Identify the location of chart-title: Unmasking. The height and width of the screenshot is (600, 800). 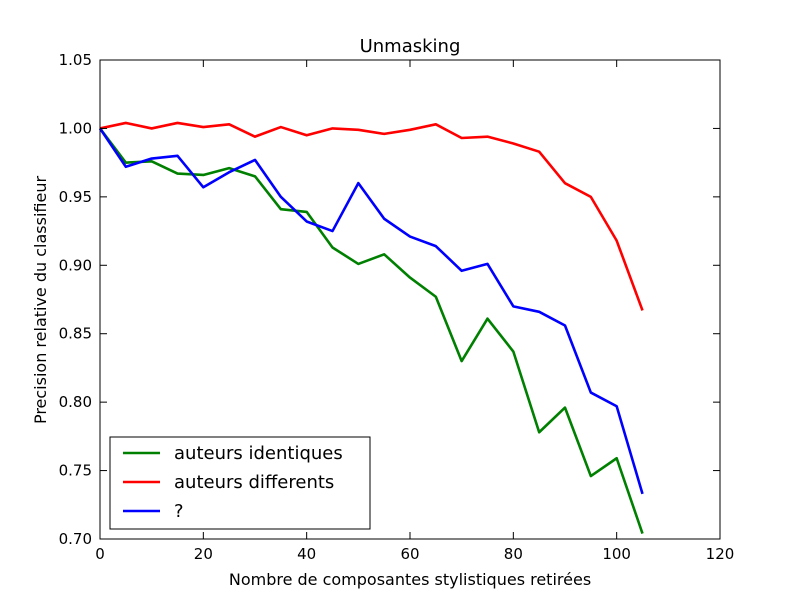
(410, 46).